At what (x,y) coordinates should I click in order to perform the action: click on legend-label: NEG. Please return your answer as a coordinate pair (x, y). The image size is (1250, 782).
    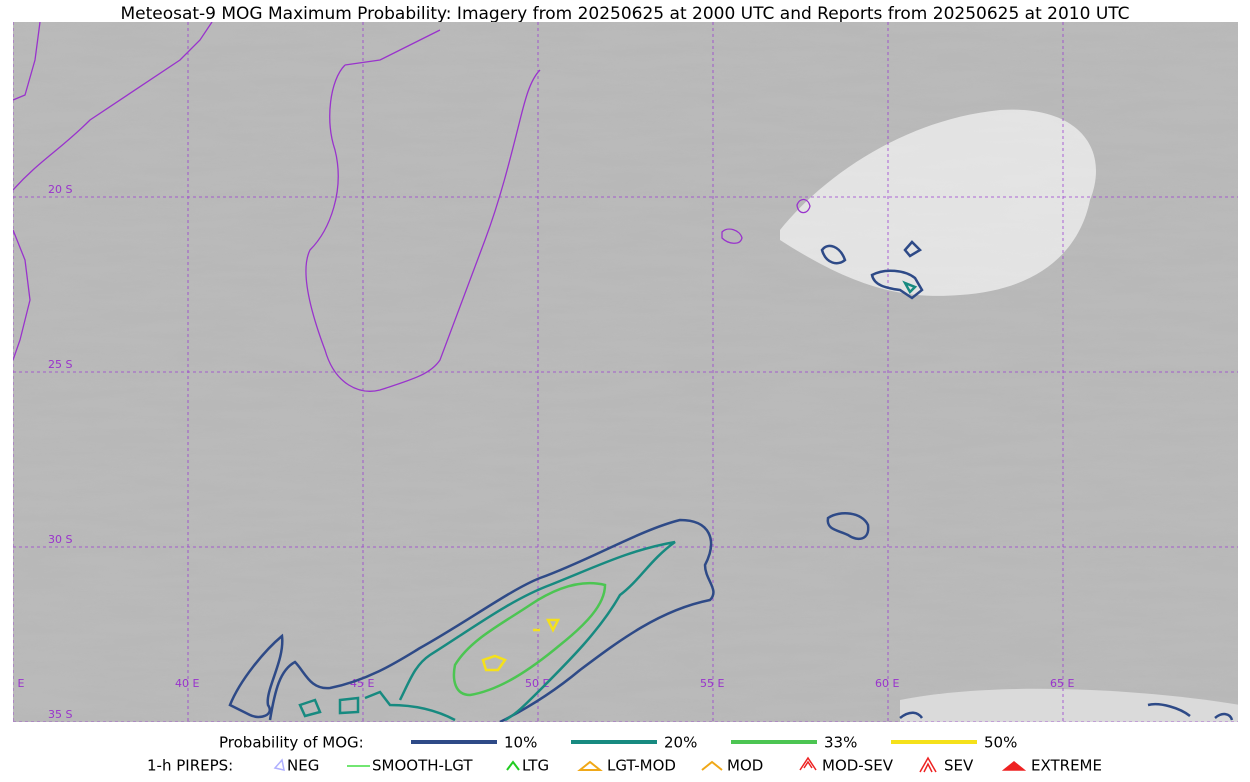
    Looking at the image, I should click on (303, 766).